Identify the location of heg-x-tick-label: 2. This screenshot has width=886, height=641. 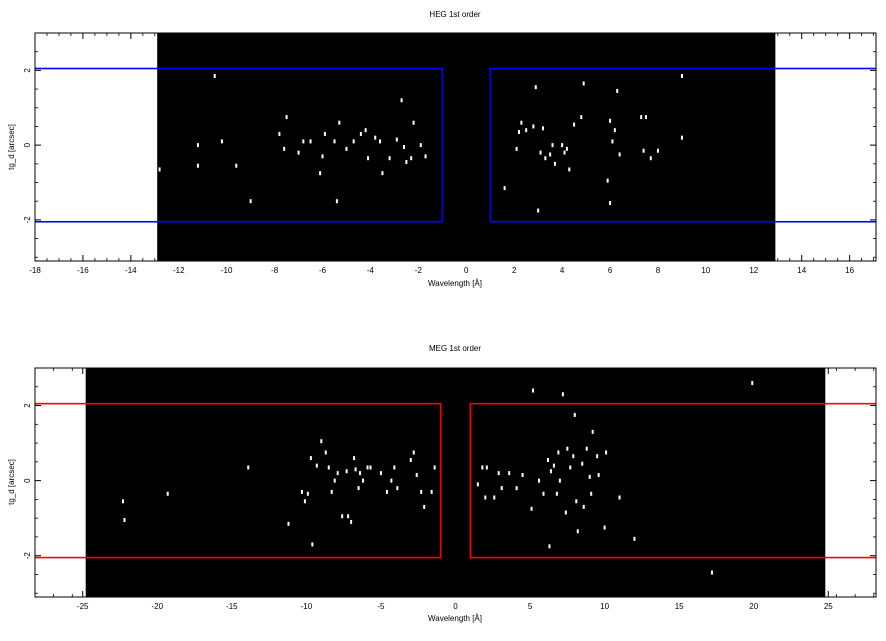
(514, 270).